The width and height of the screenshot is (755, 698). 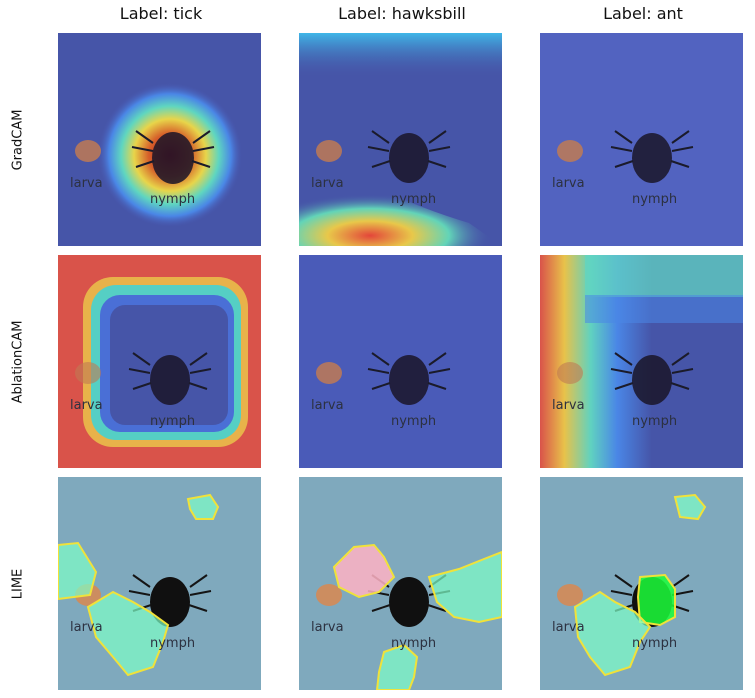 I want to click on panel-ablationcam-ant: larva nymph, so click(x=641, y=361).